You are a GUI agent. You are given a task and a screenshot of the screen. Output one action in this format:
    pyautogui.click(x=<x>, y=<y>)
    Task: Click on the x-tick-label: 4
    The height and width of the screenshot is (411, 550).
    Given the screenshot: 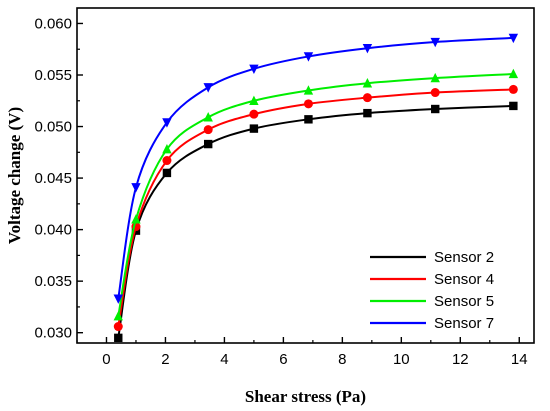 What is the action you would take?
    pyautogui.click(x=224, y=359)
    